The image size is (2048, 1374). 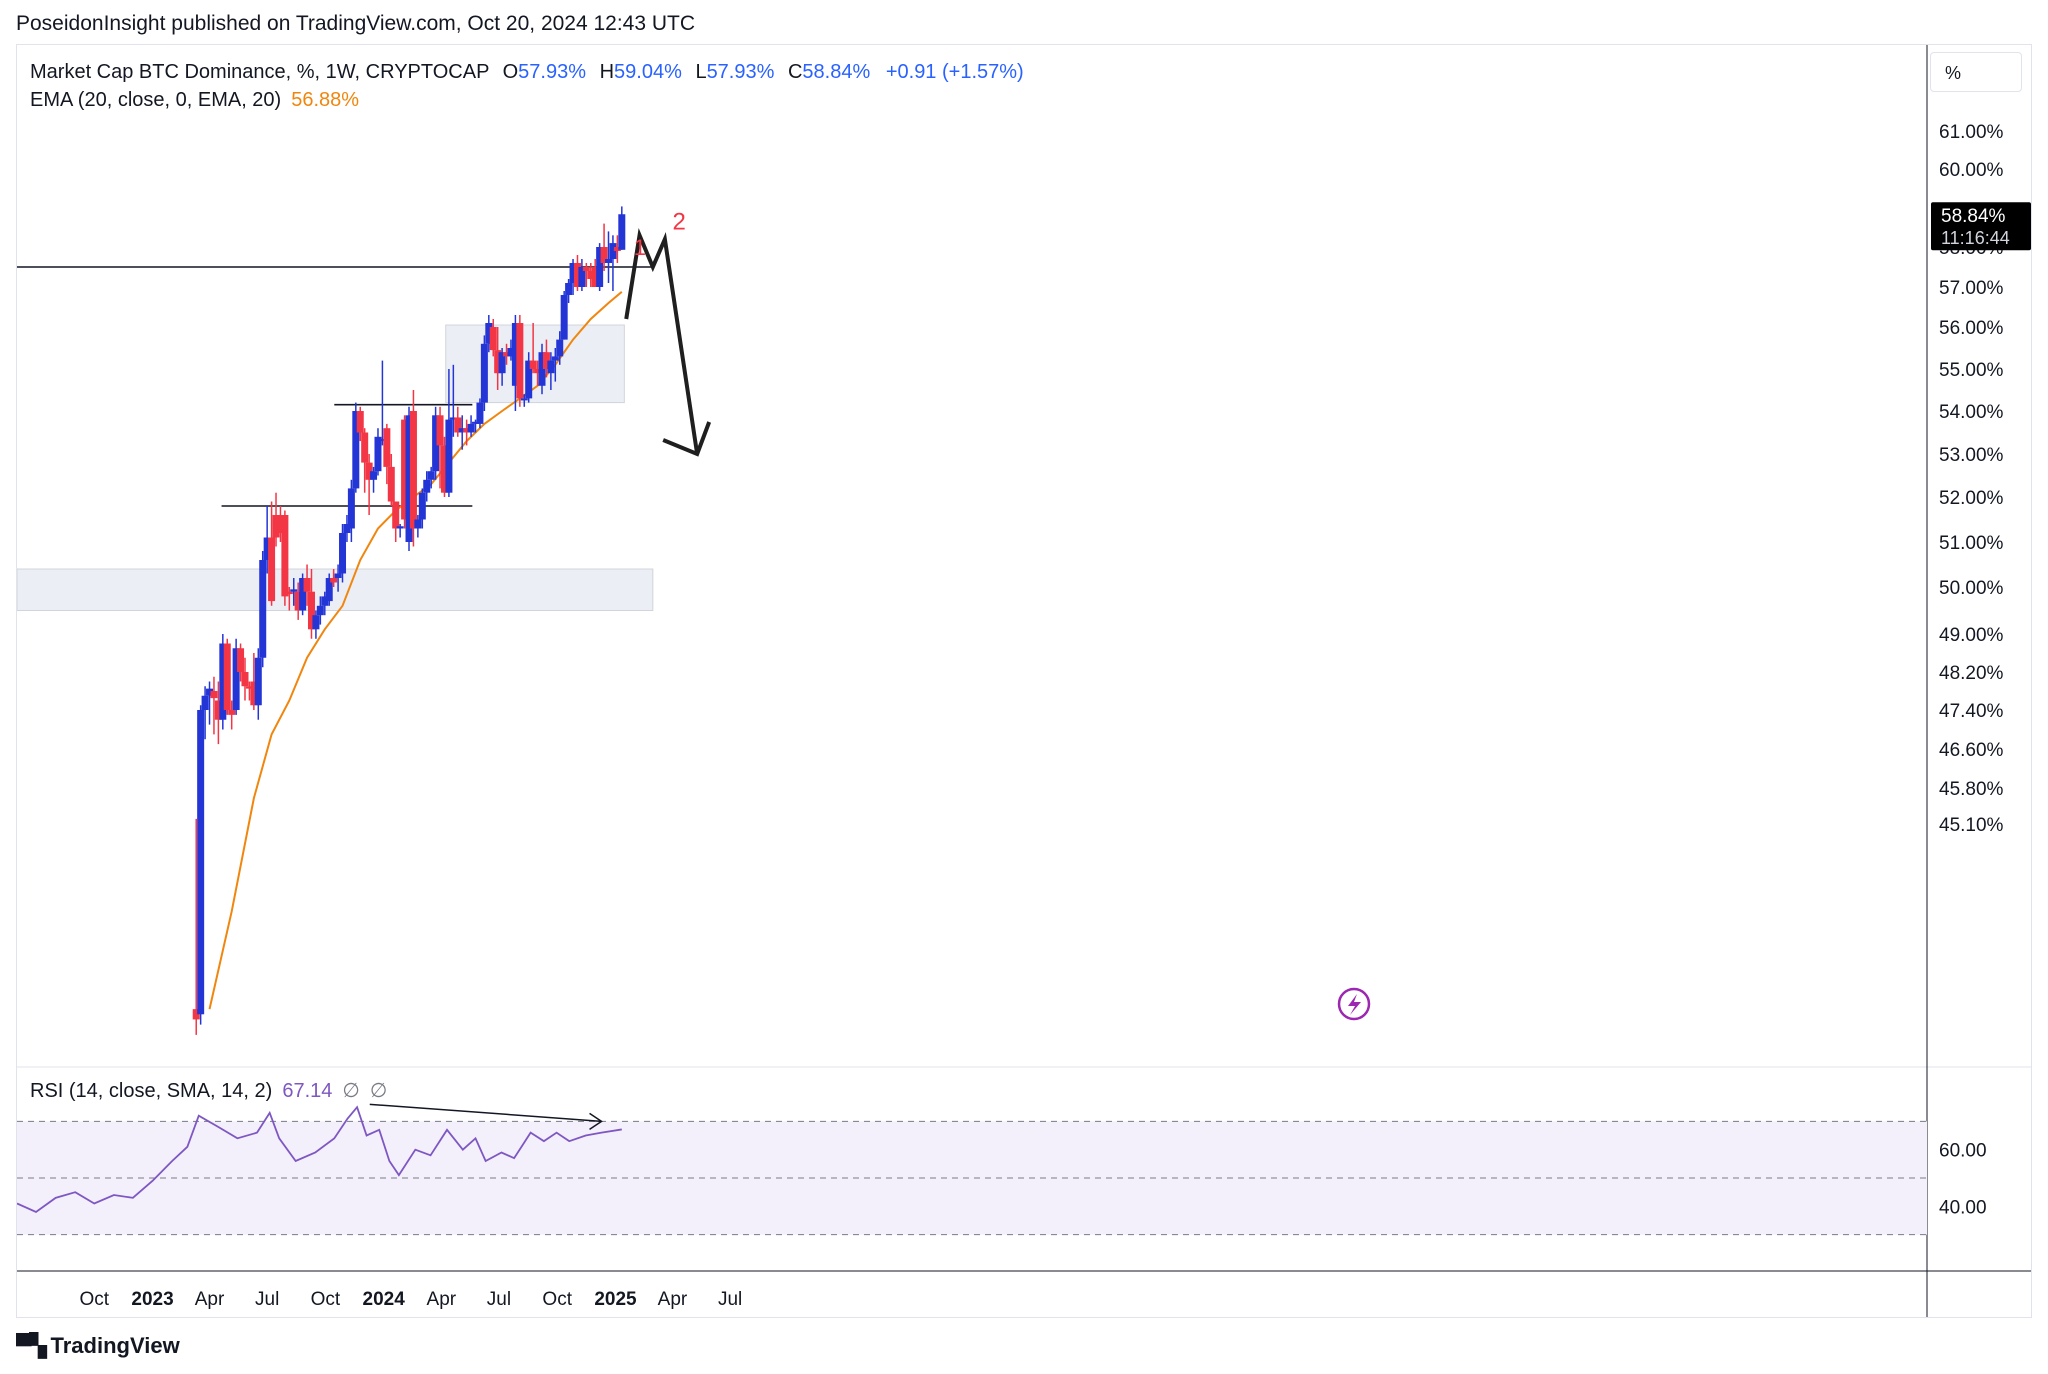 I want to click on low-value: 57.93%, so click(x=740, y=72).